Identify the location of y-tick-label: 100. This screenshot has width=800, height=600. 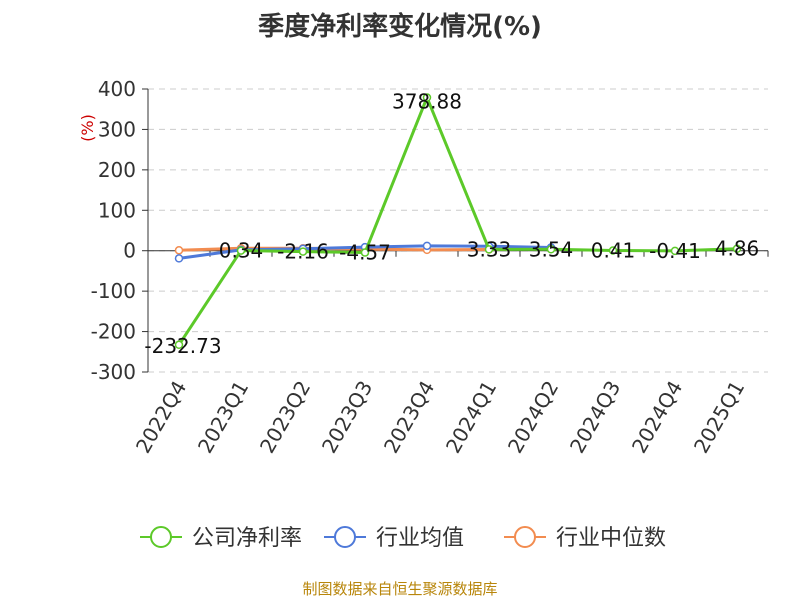
(117, 210).